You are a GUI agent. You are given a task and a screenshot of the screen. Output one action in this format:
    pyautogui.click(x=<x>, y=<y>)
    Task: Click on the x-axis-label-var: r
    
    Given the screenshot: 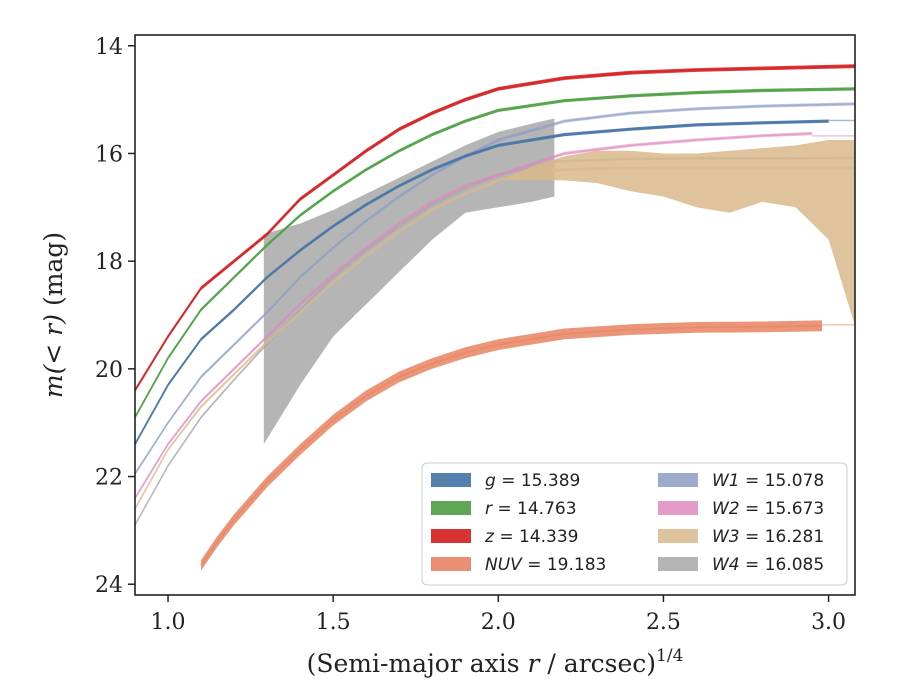 What is the action you would take?
    pyautogui.click(x=535, y=663)
    